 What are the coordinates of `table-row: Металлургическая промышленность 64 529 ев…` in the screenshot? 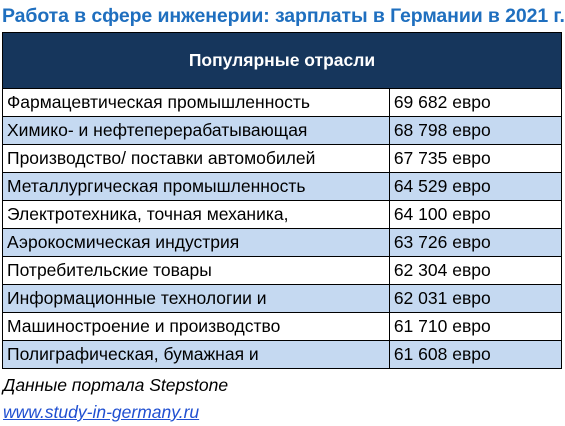 It's located at (282, 186).